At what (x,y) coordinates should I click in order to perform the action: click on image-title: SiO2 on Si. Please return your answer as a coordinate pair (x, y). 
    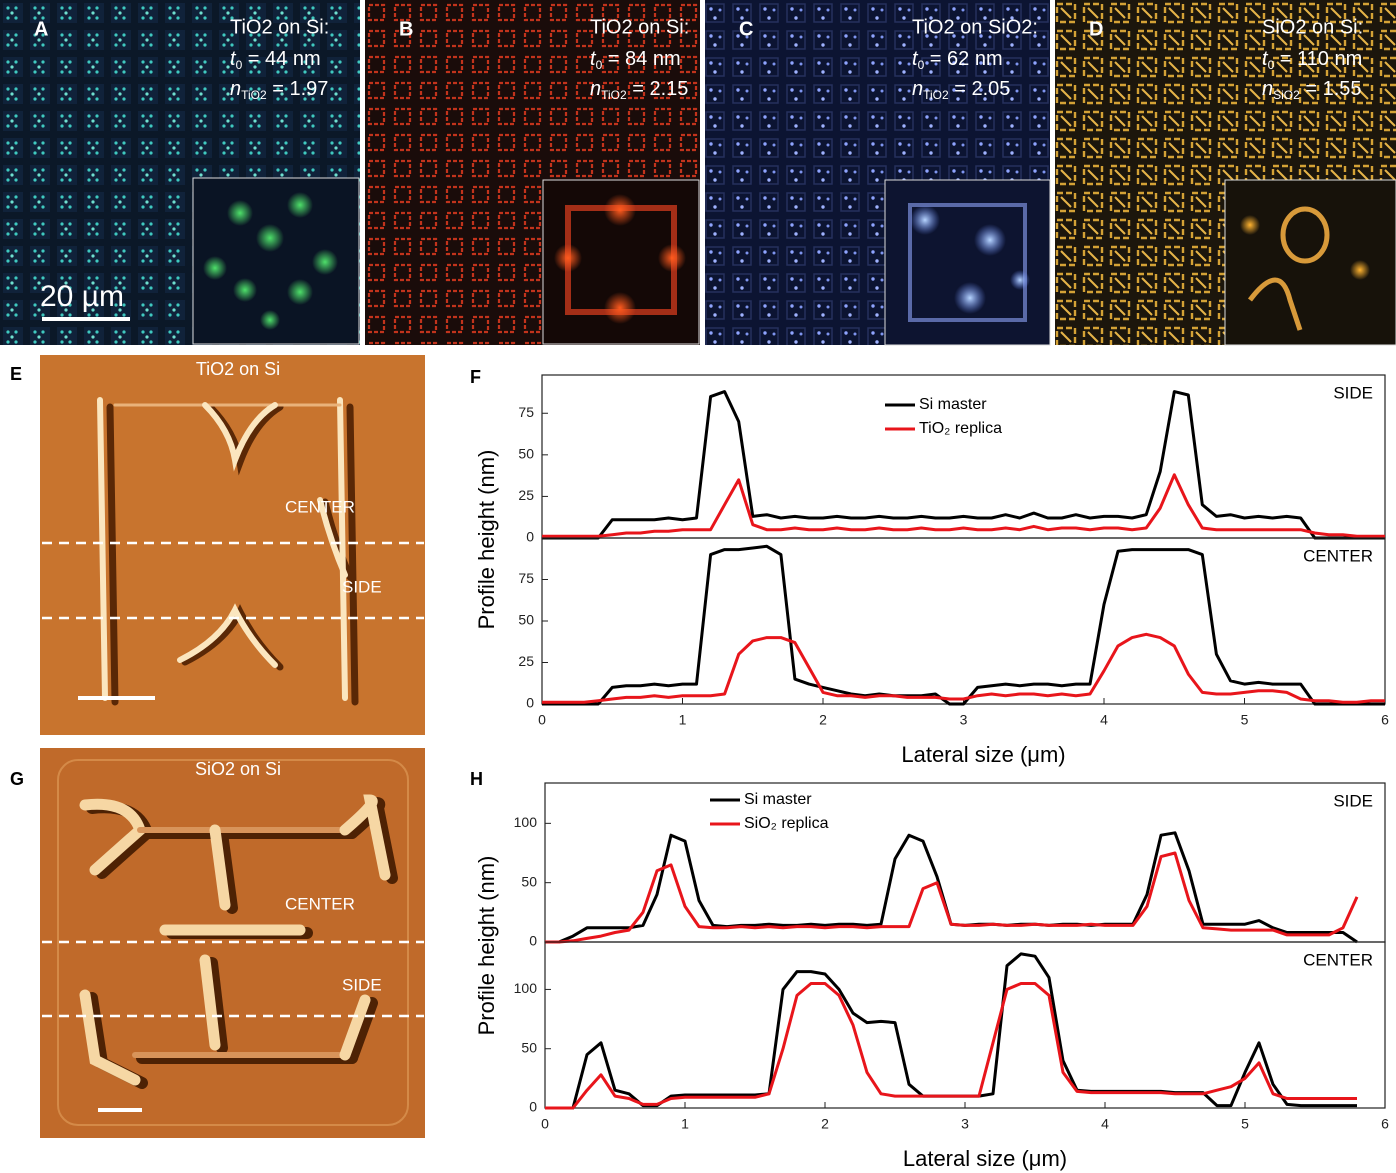
    Looking at the image, I should click on (238, 769).